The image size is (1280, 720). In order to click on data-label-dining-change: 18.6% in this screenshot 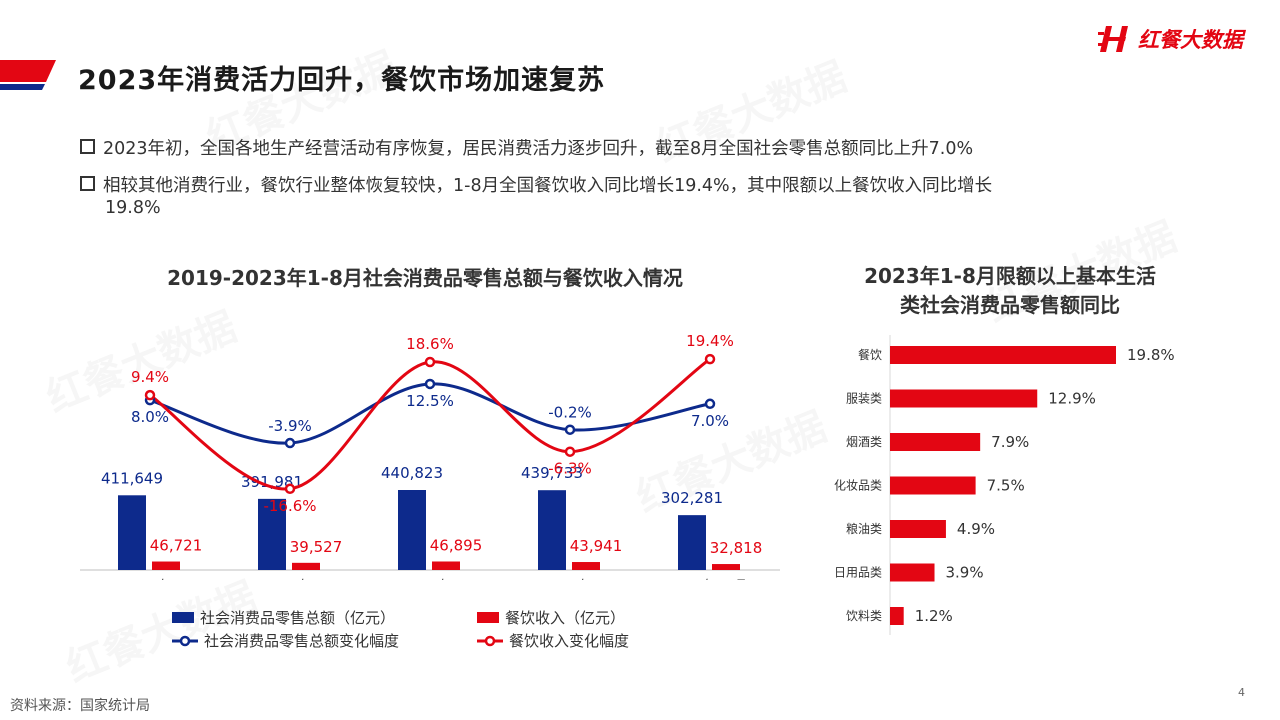, I will do `click(430, 344)`.